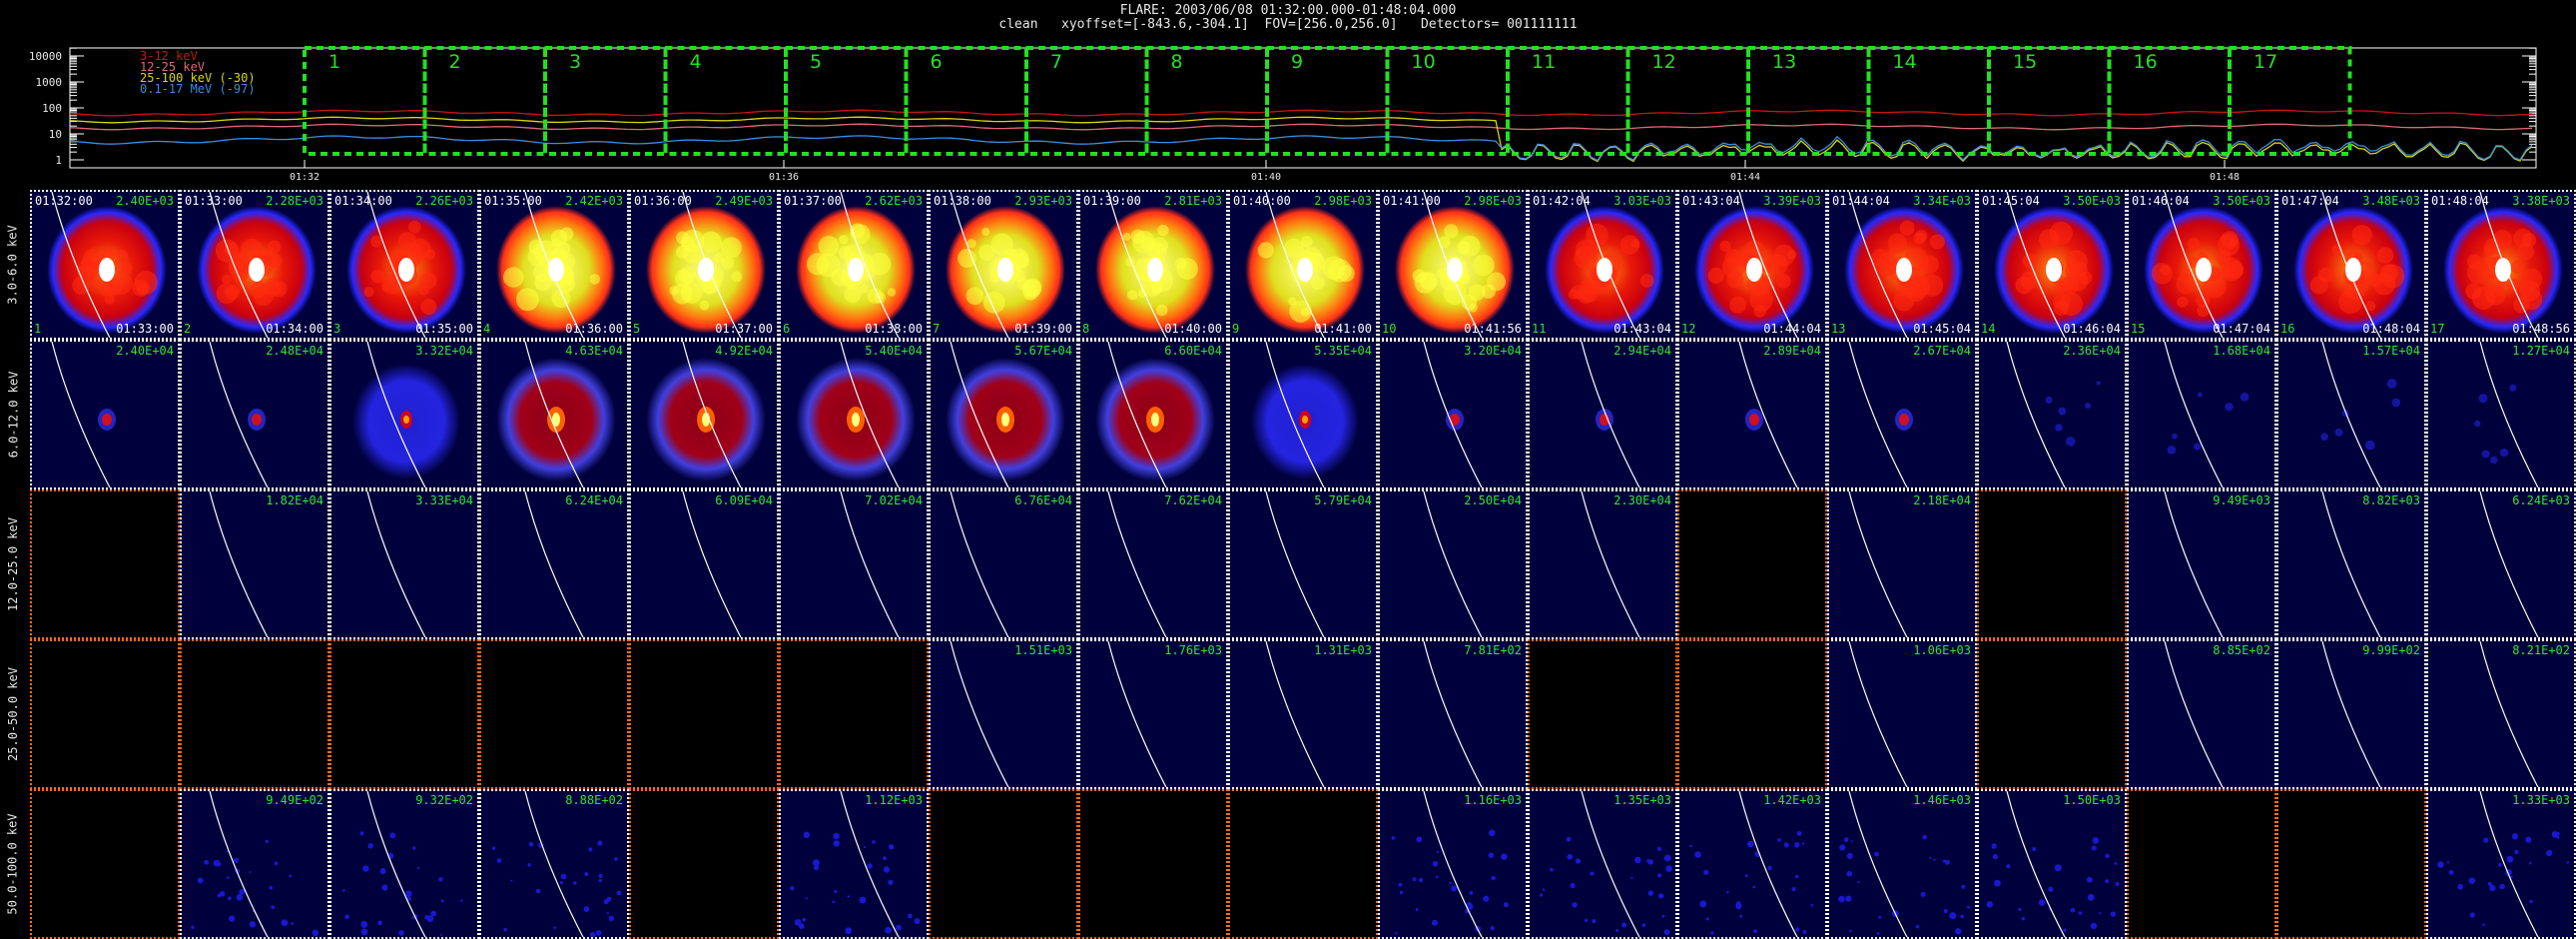 Image resolution: width=2576 pixels, height=939 pixels. What do you see at coordinates (1602, 864) in the screenshot?
I see `image-cell-row5-col11: 1.35E+03` at bounding box center [1602, 864].